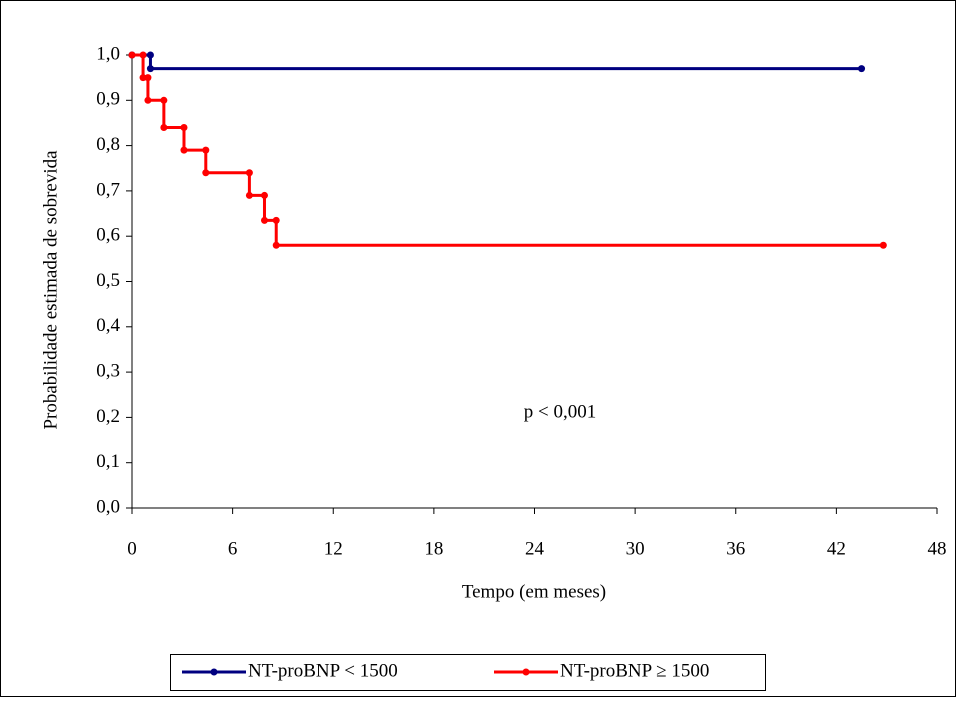  What do you see at coordinates (468, 672) in the screenshot?
I see `legend-box` at bounding box center [468, 672].